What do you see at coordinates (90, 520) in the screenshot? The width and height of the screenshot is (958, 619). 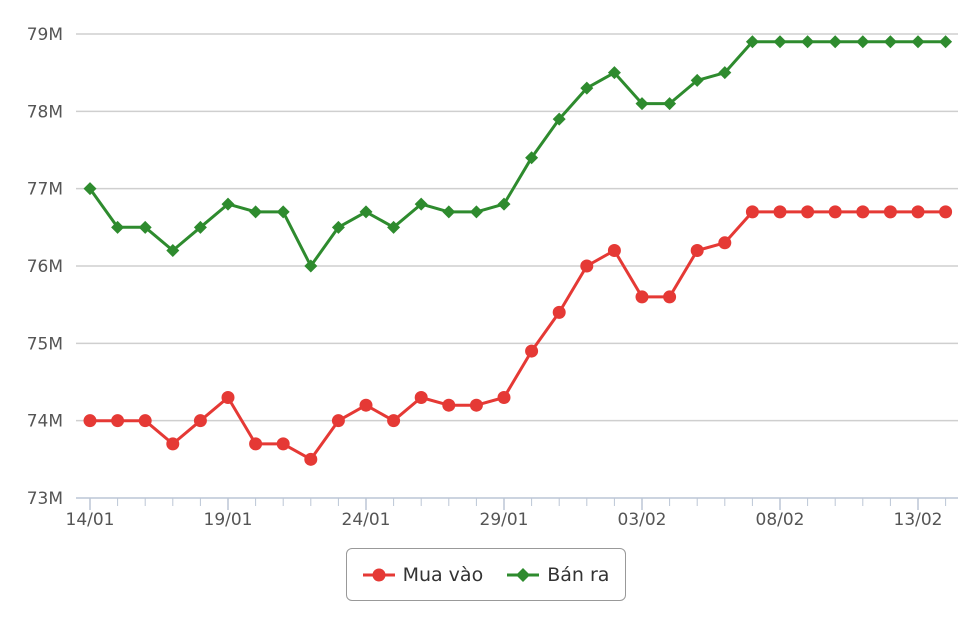 I see `x-tick-label: 14/01` at bounding box center [90, 520].